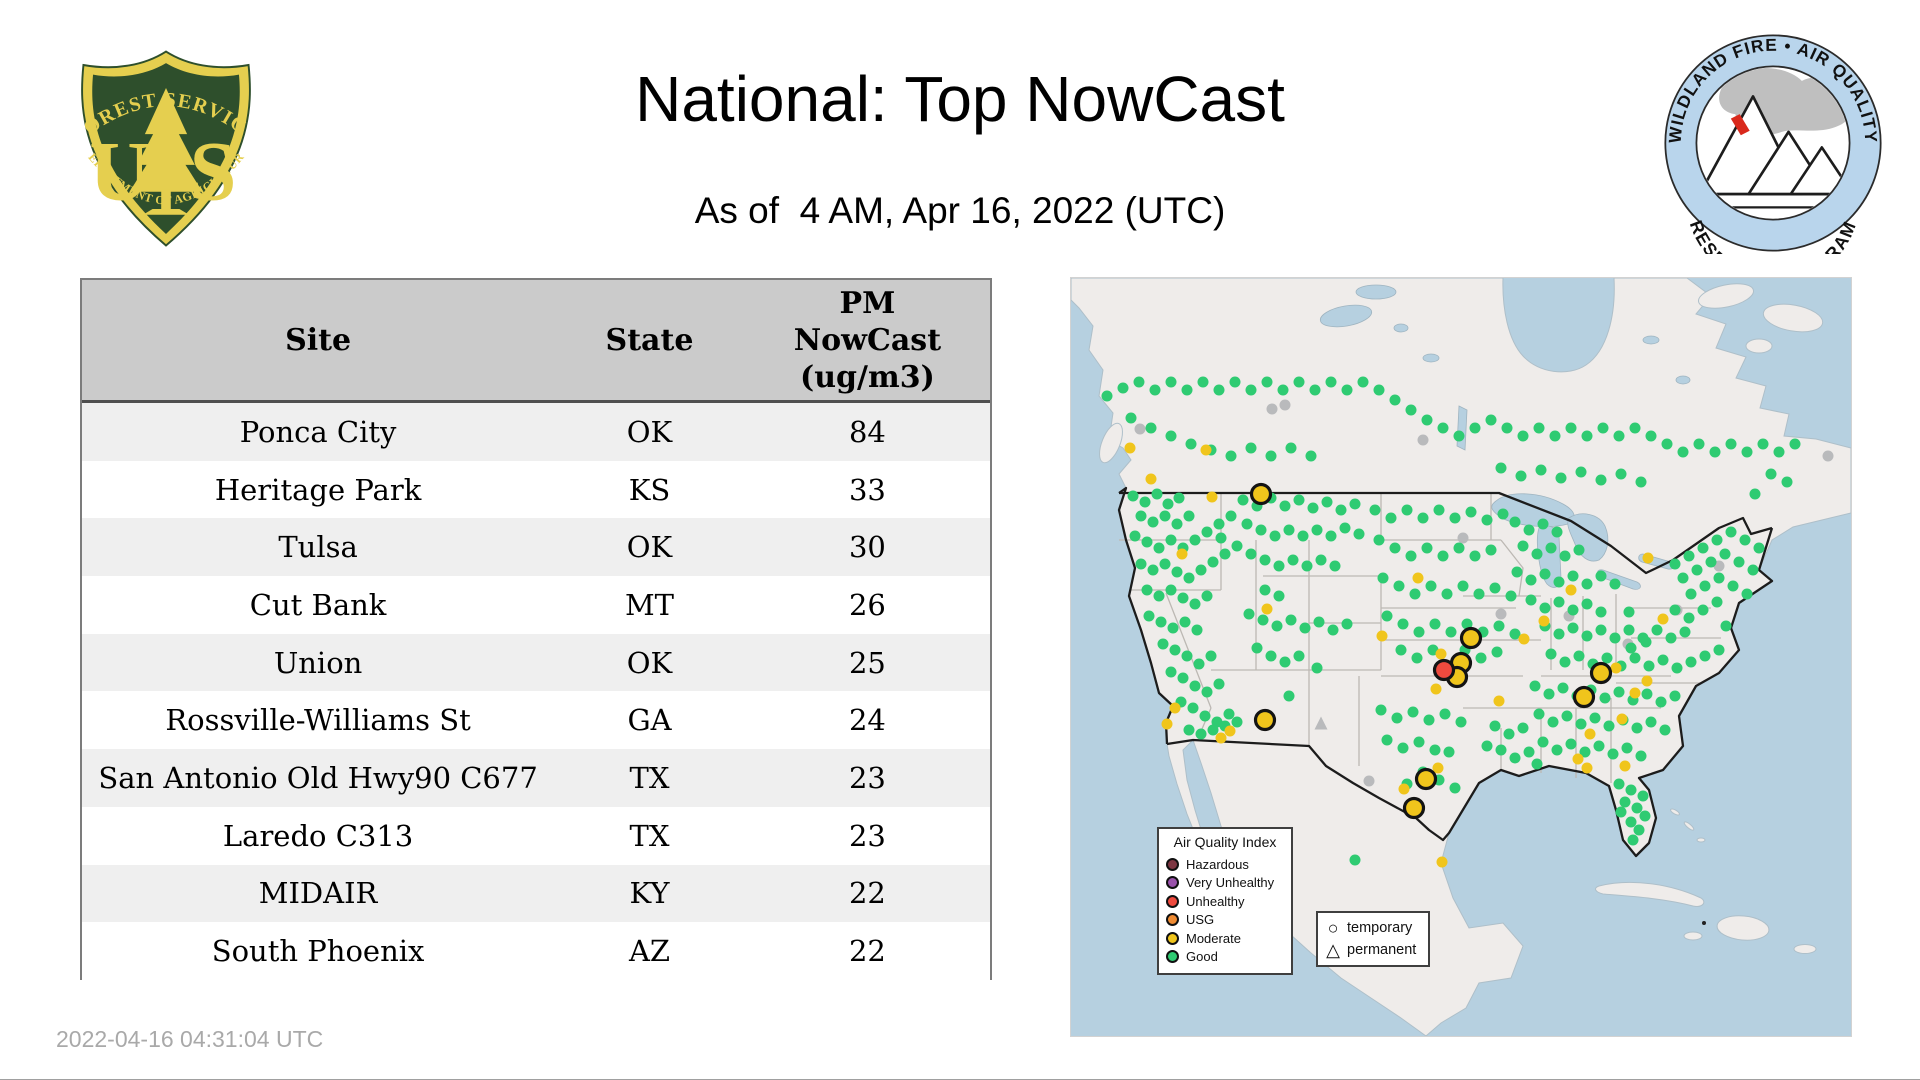  Describe the element at coordinates (318, 951) in the screenshot. I see `site-cell: South Phoenix` at that location.